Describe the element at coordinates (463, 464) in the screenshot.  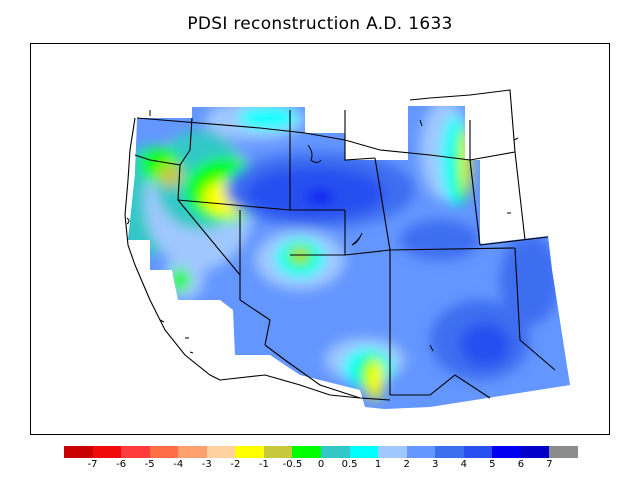
I see `legend-tick-label: 4` at that location.